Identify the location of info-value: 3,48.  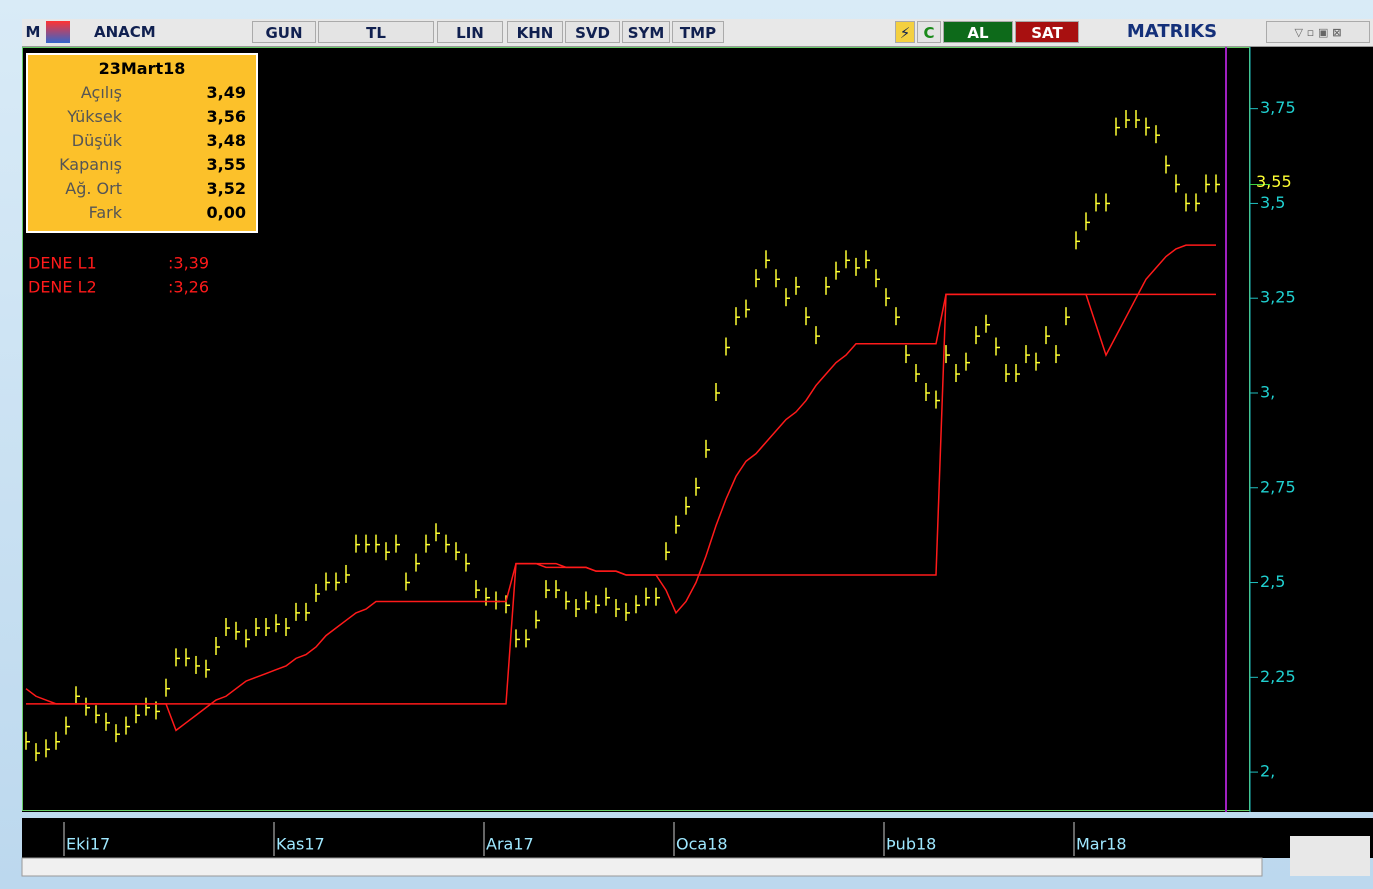
(226, 140).